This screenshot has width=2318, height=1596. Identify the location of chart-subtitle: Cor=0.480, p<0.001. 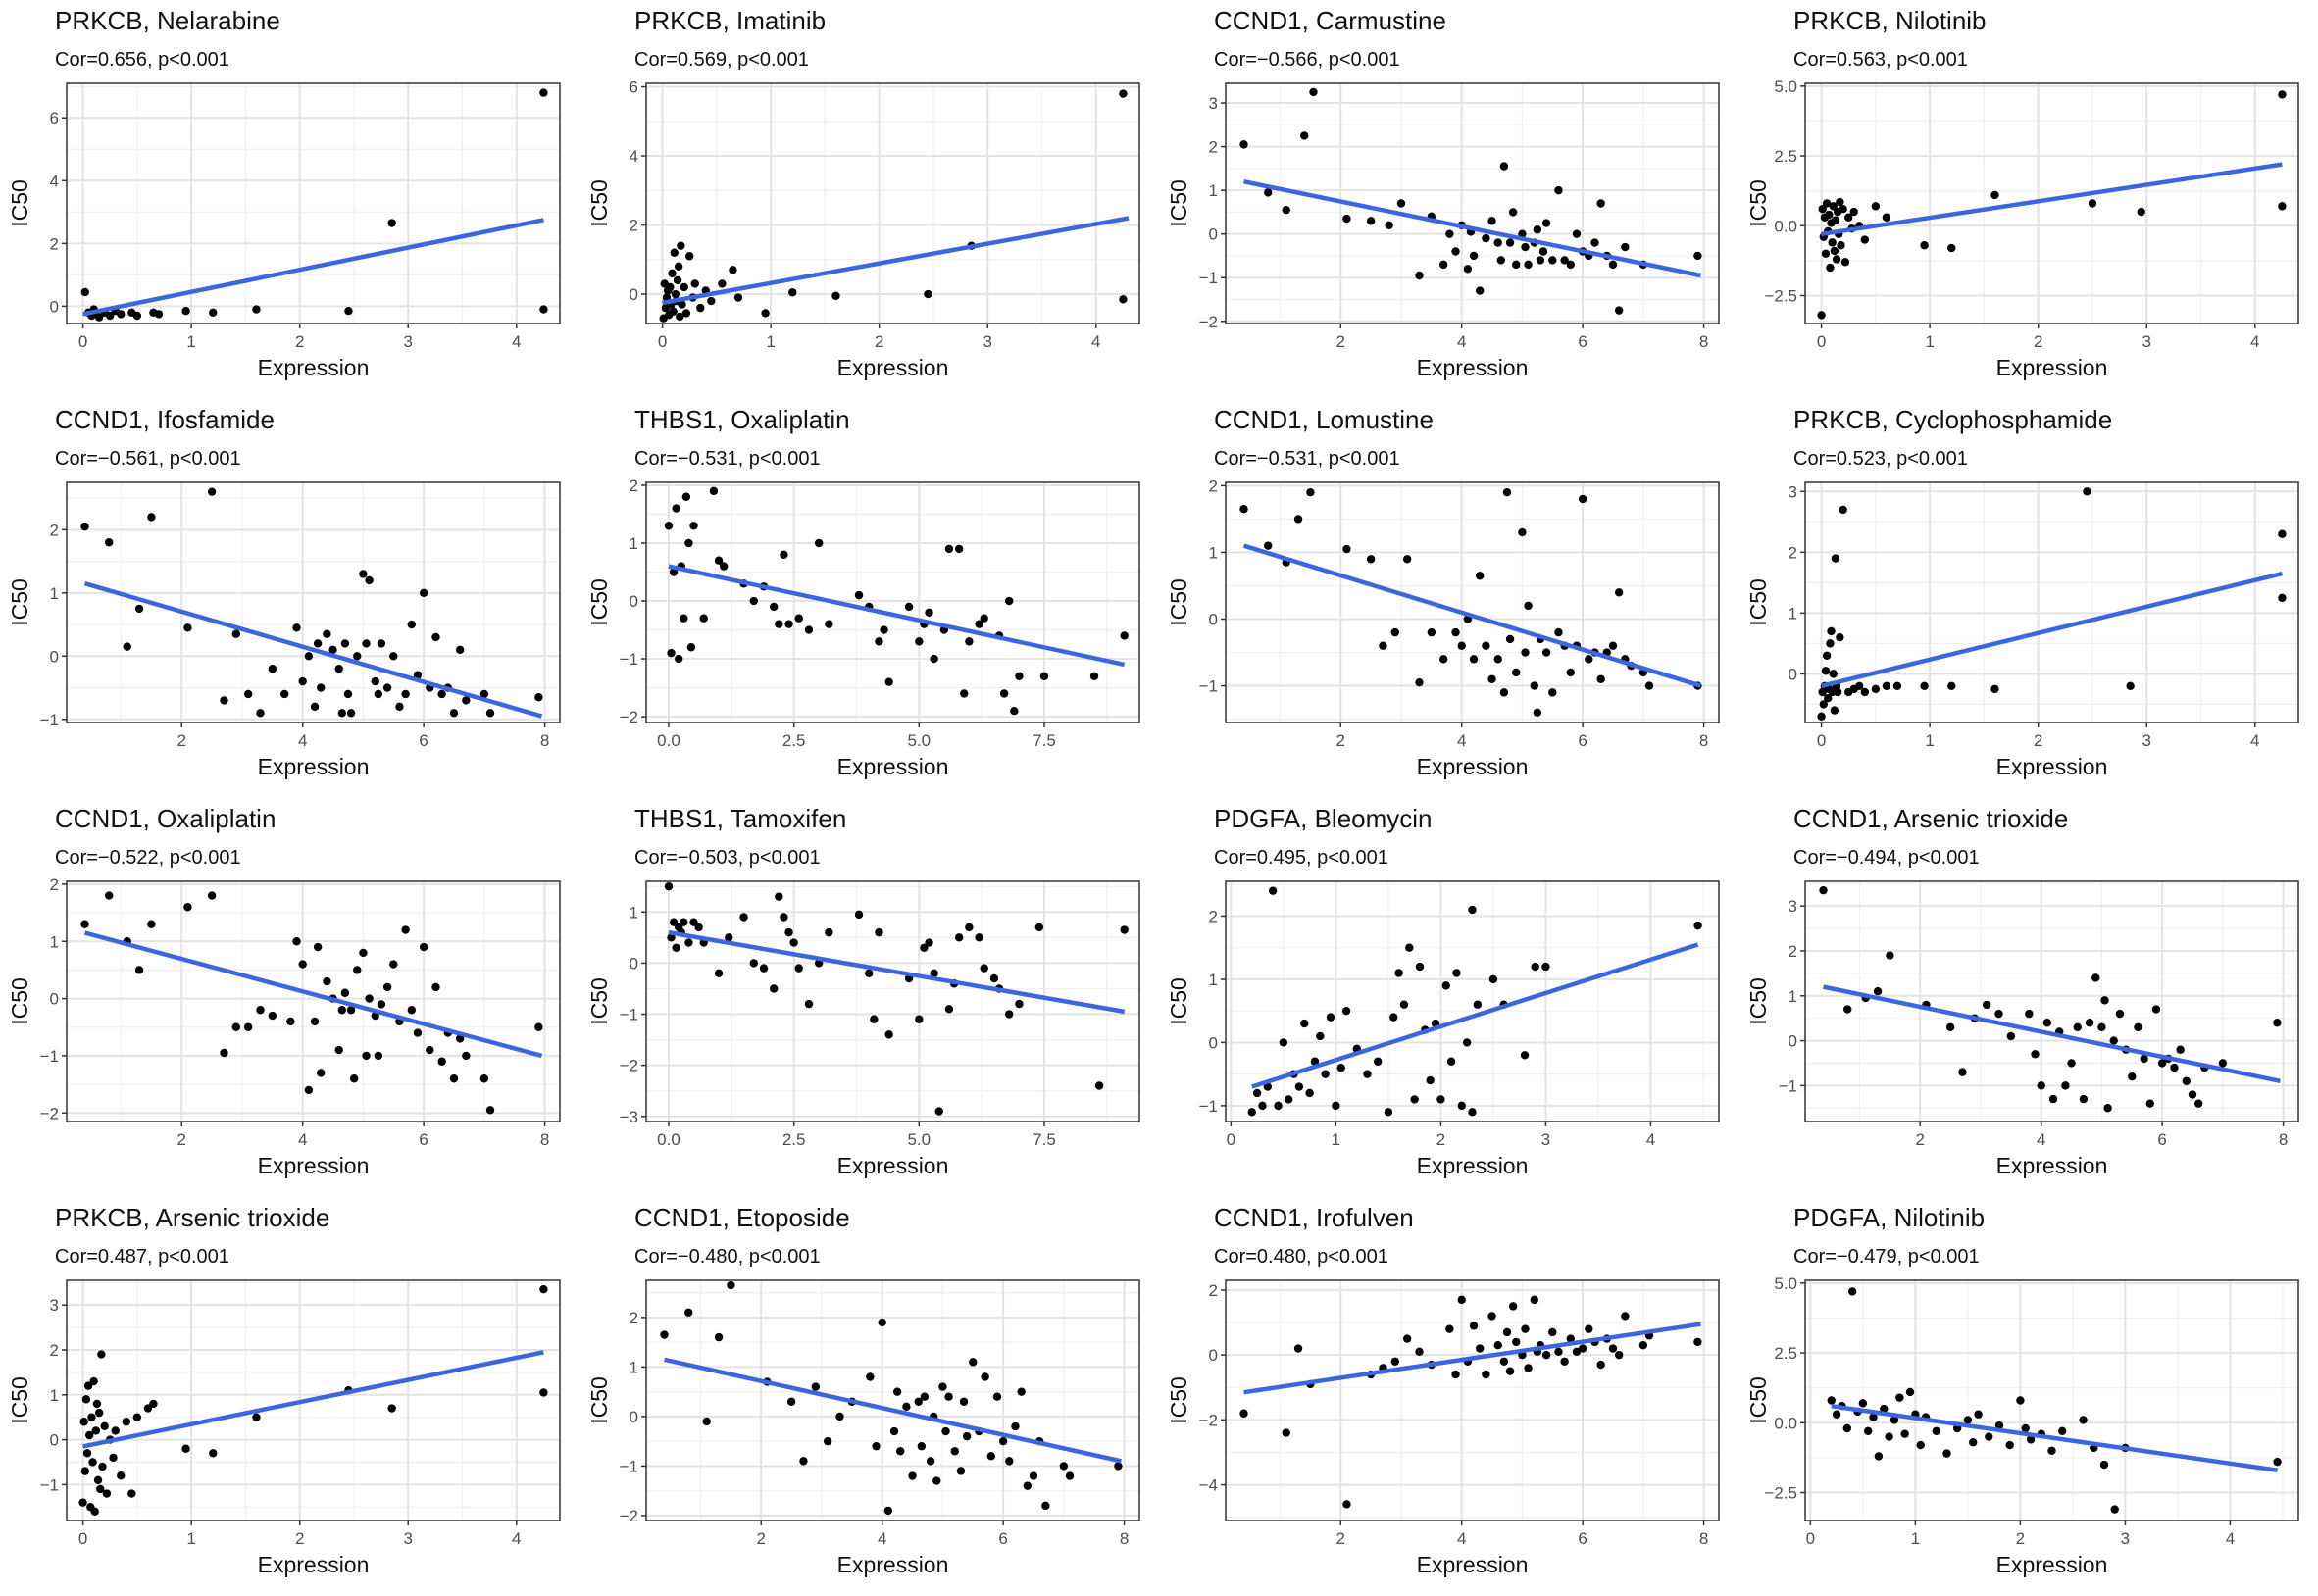
(1301, 1257).